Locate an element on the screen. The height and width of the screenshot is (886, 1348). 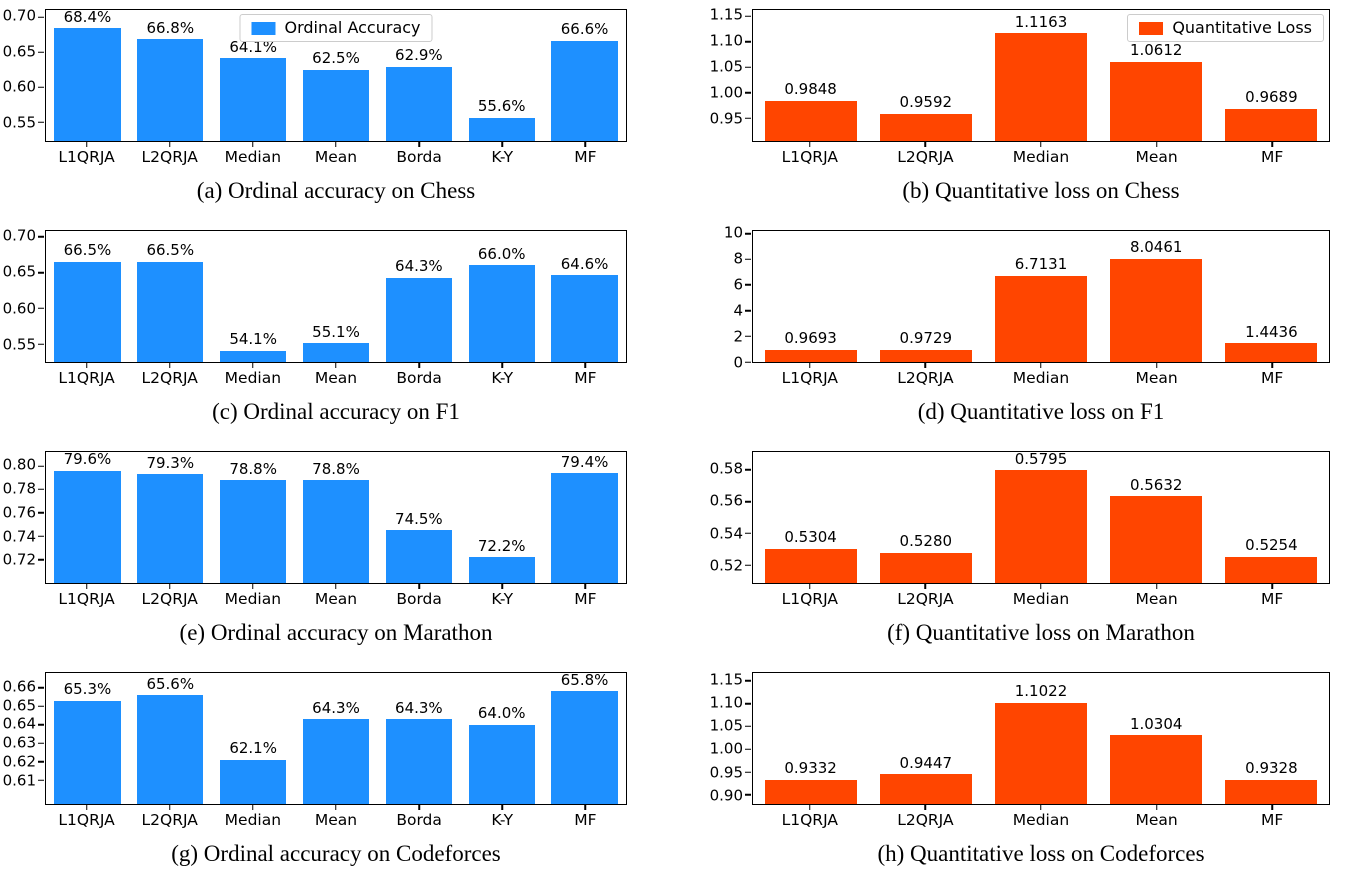
bar-k-y is located at coordinates (501, 313).